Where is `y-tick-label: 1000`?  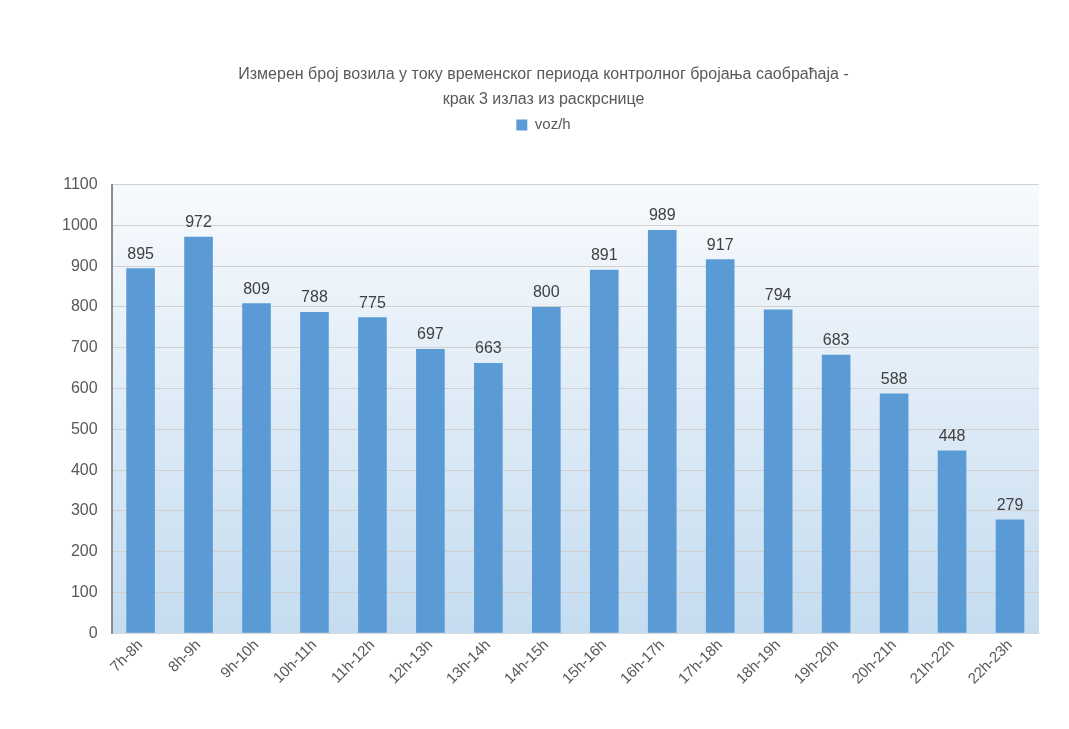
y-tick-label: 1000 is located at coordinates (80, 224).